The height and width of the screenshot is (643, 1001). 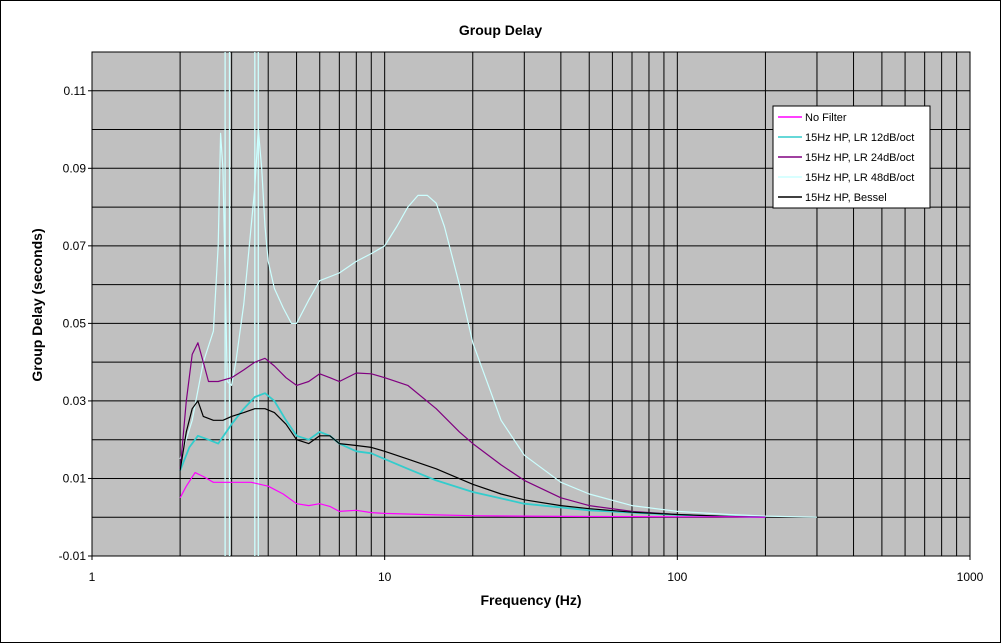 I want to click on x-tick-label: 100, so click(x=677, y=577).